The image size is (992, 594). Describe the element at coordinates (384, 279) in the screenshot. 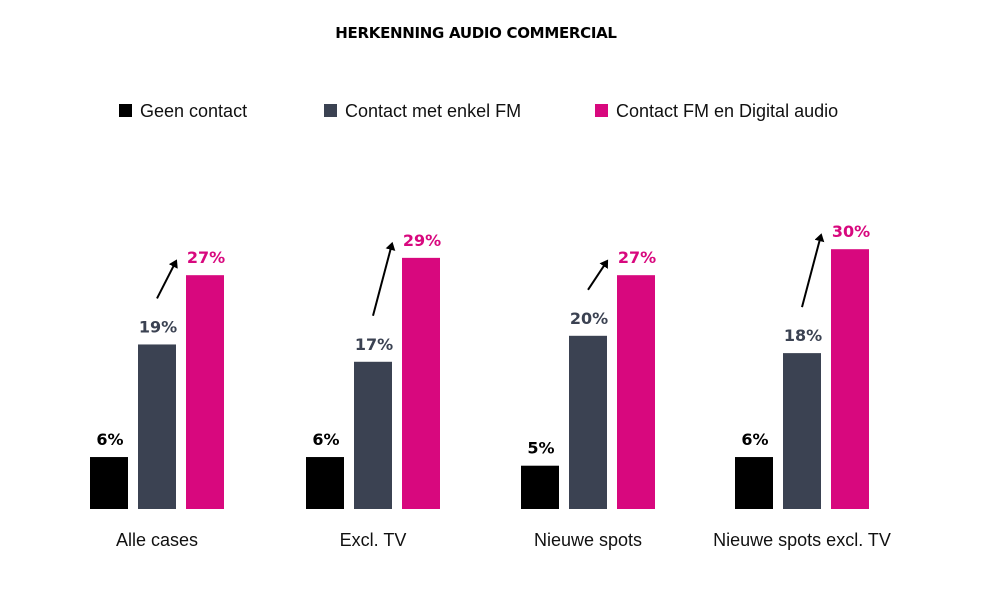

I see `growth-arrow-excl-tv` at that location.